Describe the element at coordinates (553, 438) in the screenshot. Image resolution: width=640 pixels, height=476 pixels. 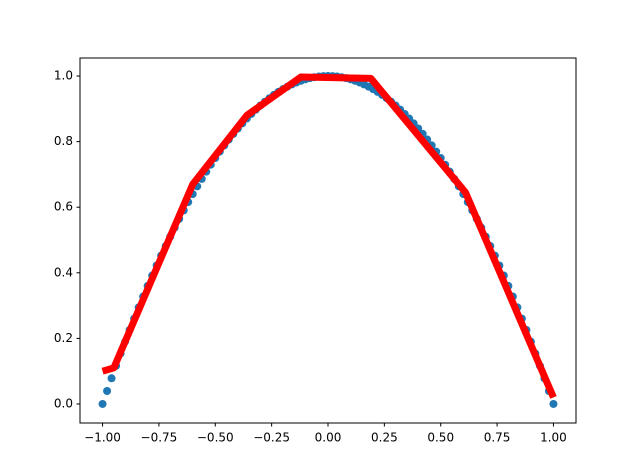
I see `x-tick-label: 1.00` at that location.